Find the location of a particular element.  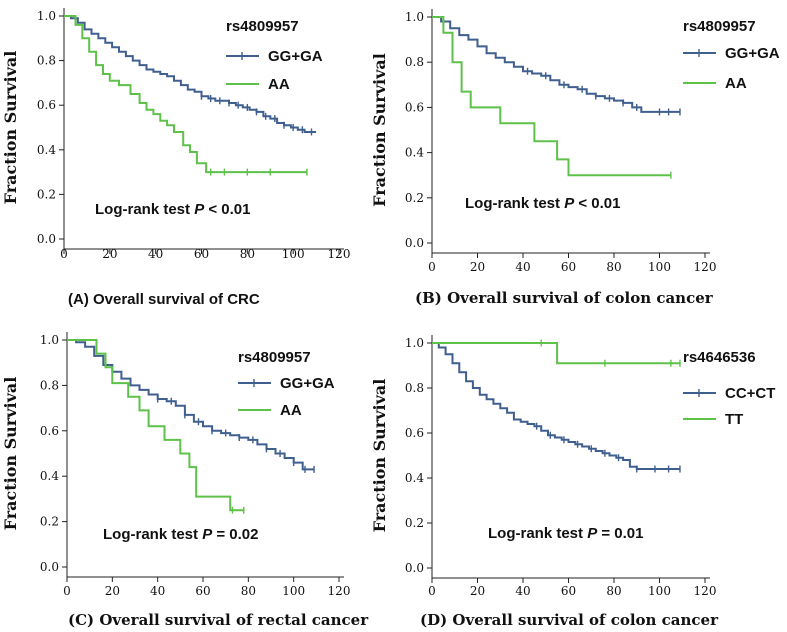

panel-caption: (A) Overall survival of CRC is located at coordinates (164, 299).